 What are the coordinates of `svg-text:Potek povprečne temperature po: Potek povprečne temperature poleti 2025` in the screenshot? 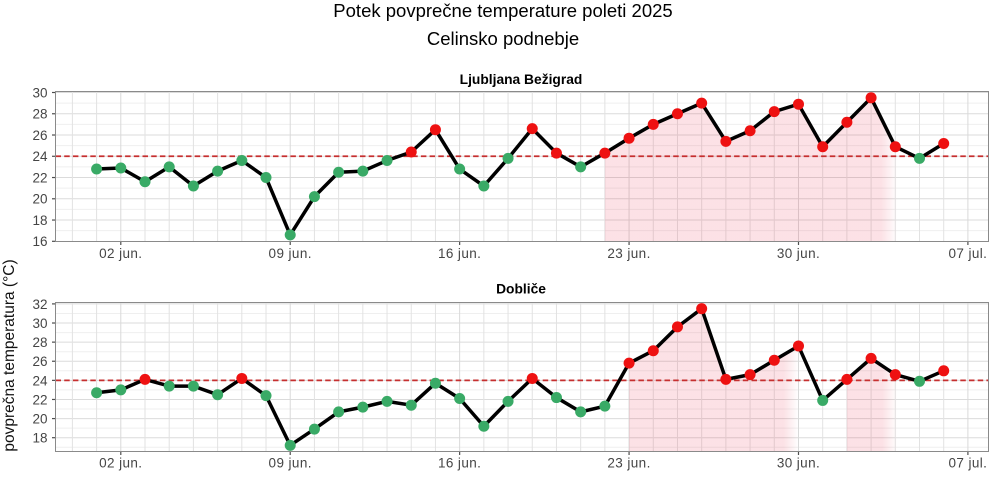 It's located at (502, 10).